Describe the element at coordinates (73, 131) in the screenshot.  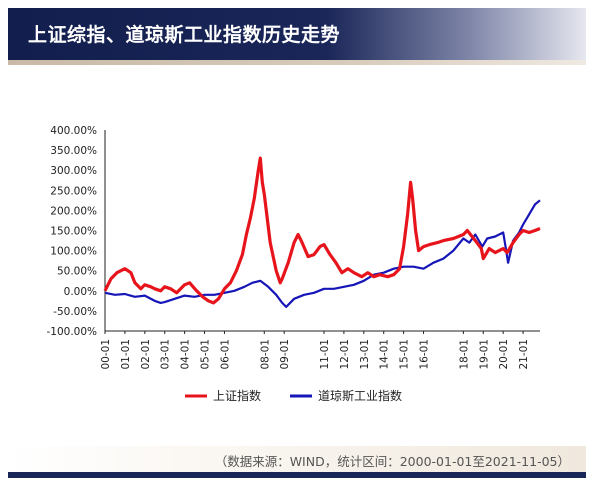
I see `y-tick-label: 400.00%` at that location.